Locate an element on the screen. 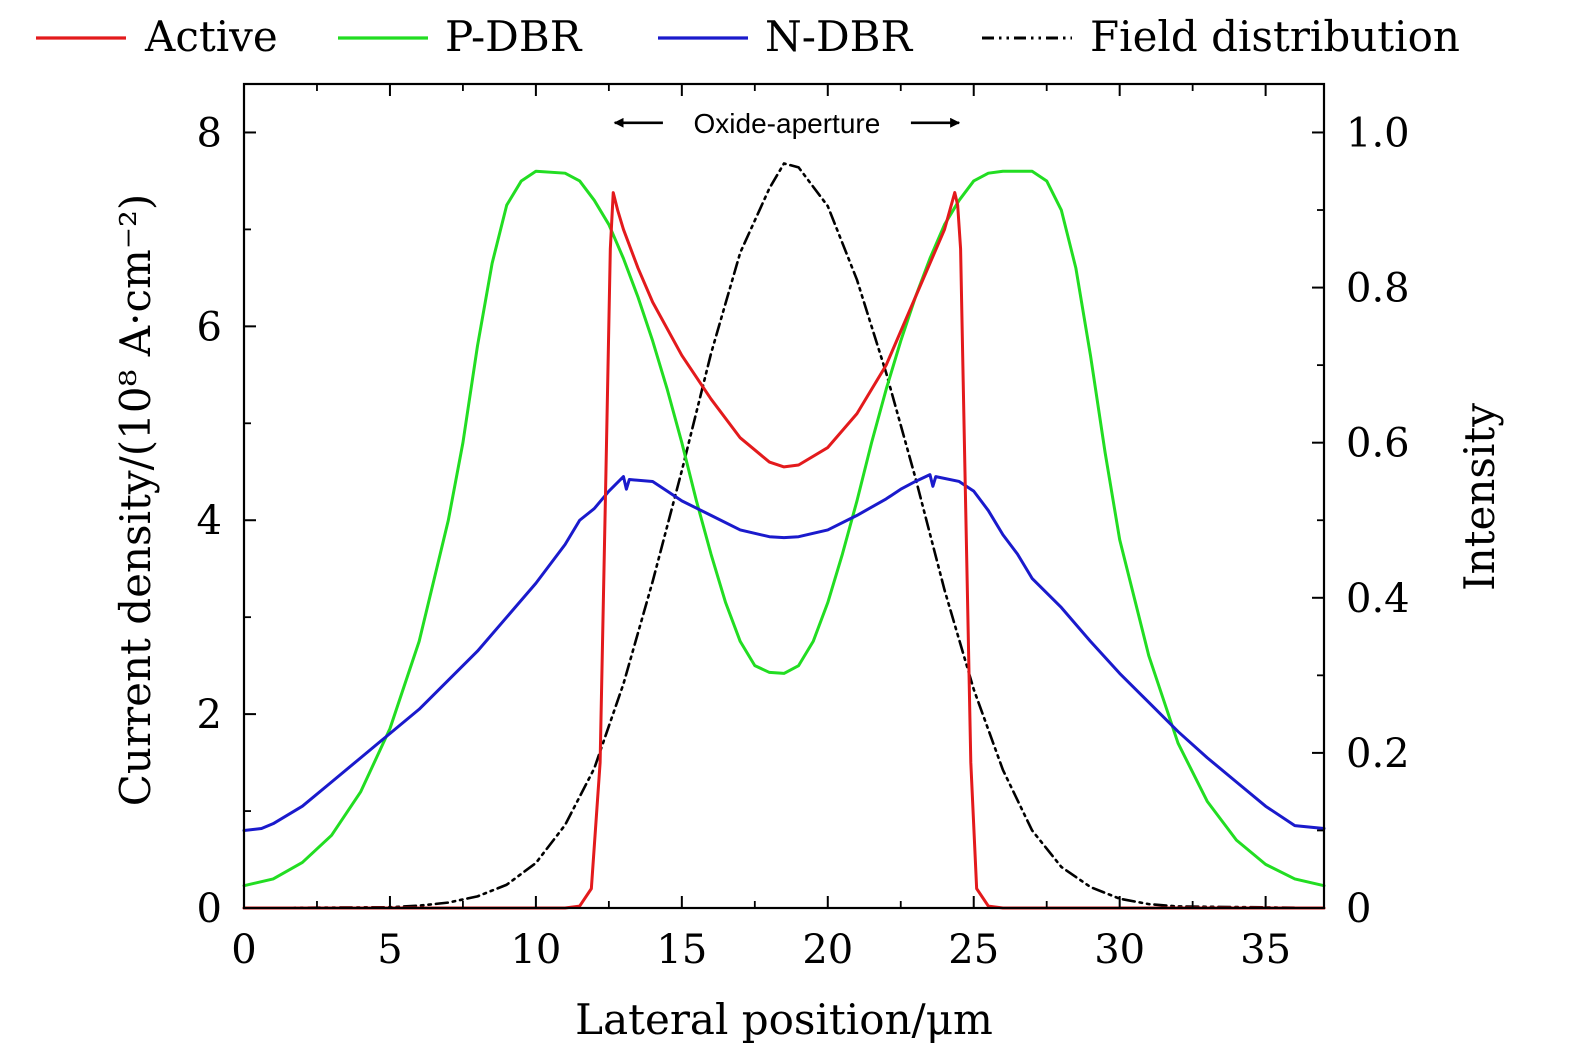 The image size is (1575, 1063). y-tick-label: 0 is located at coordinates (209, 909).